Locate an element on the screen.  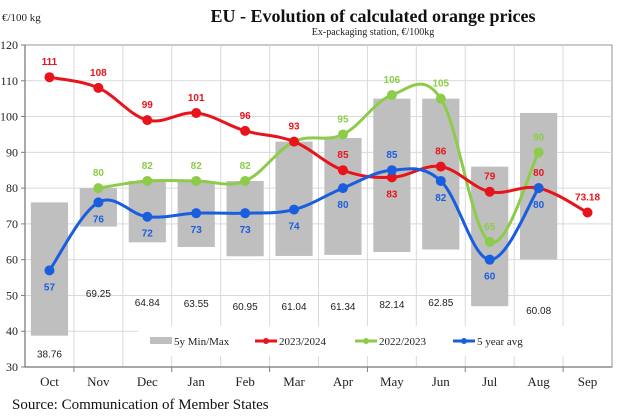
x-tick-label: Jan is located at coordinates (197, 381).